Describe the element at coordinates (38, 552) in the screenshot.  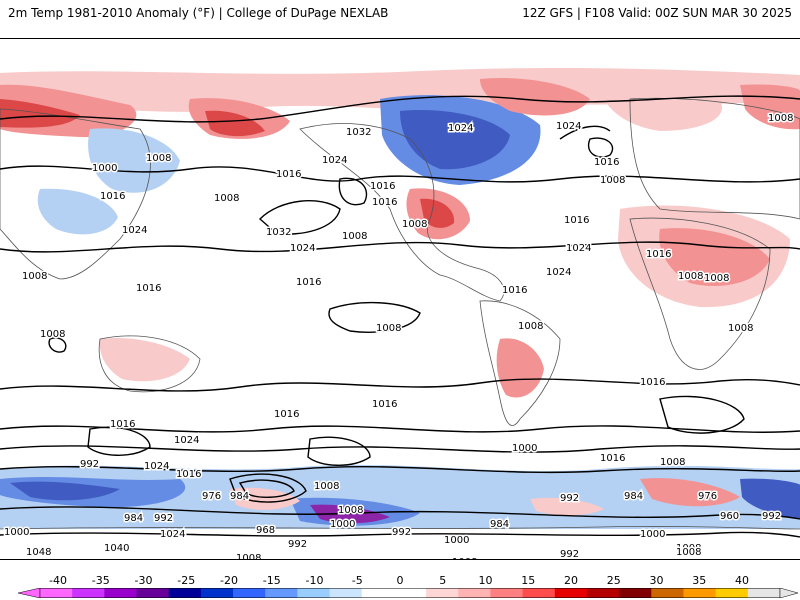
I see `isobar-label: 1048` at that location.